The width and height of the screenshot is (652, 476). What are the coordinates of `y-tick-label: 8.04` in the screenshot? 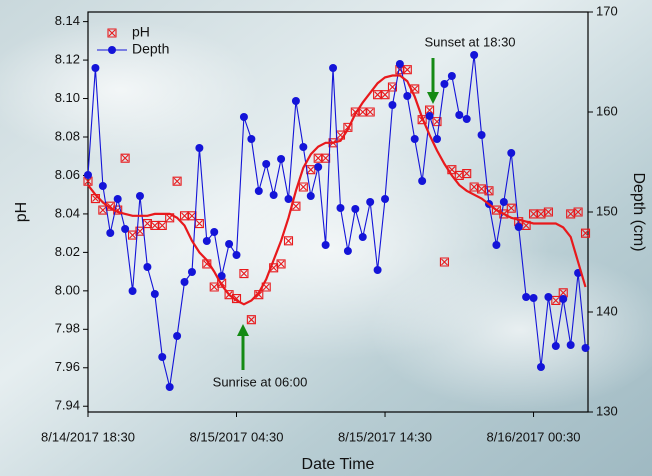 It's located at (67, 212).